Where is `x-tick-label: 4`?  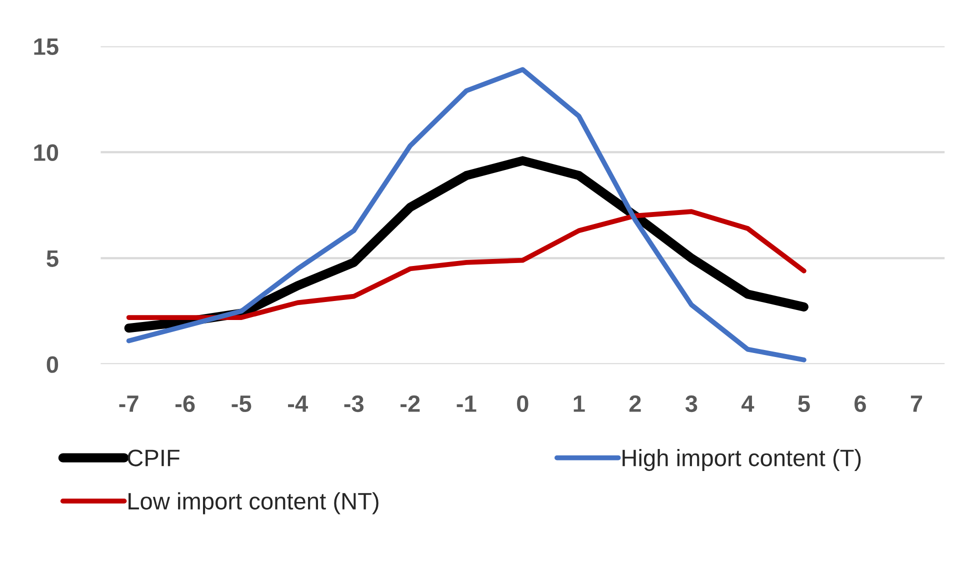
x-tick-label: 4 is located at coordinates (747, 404).